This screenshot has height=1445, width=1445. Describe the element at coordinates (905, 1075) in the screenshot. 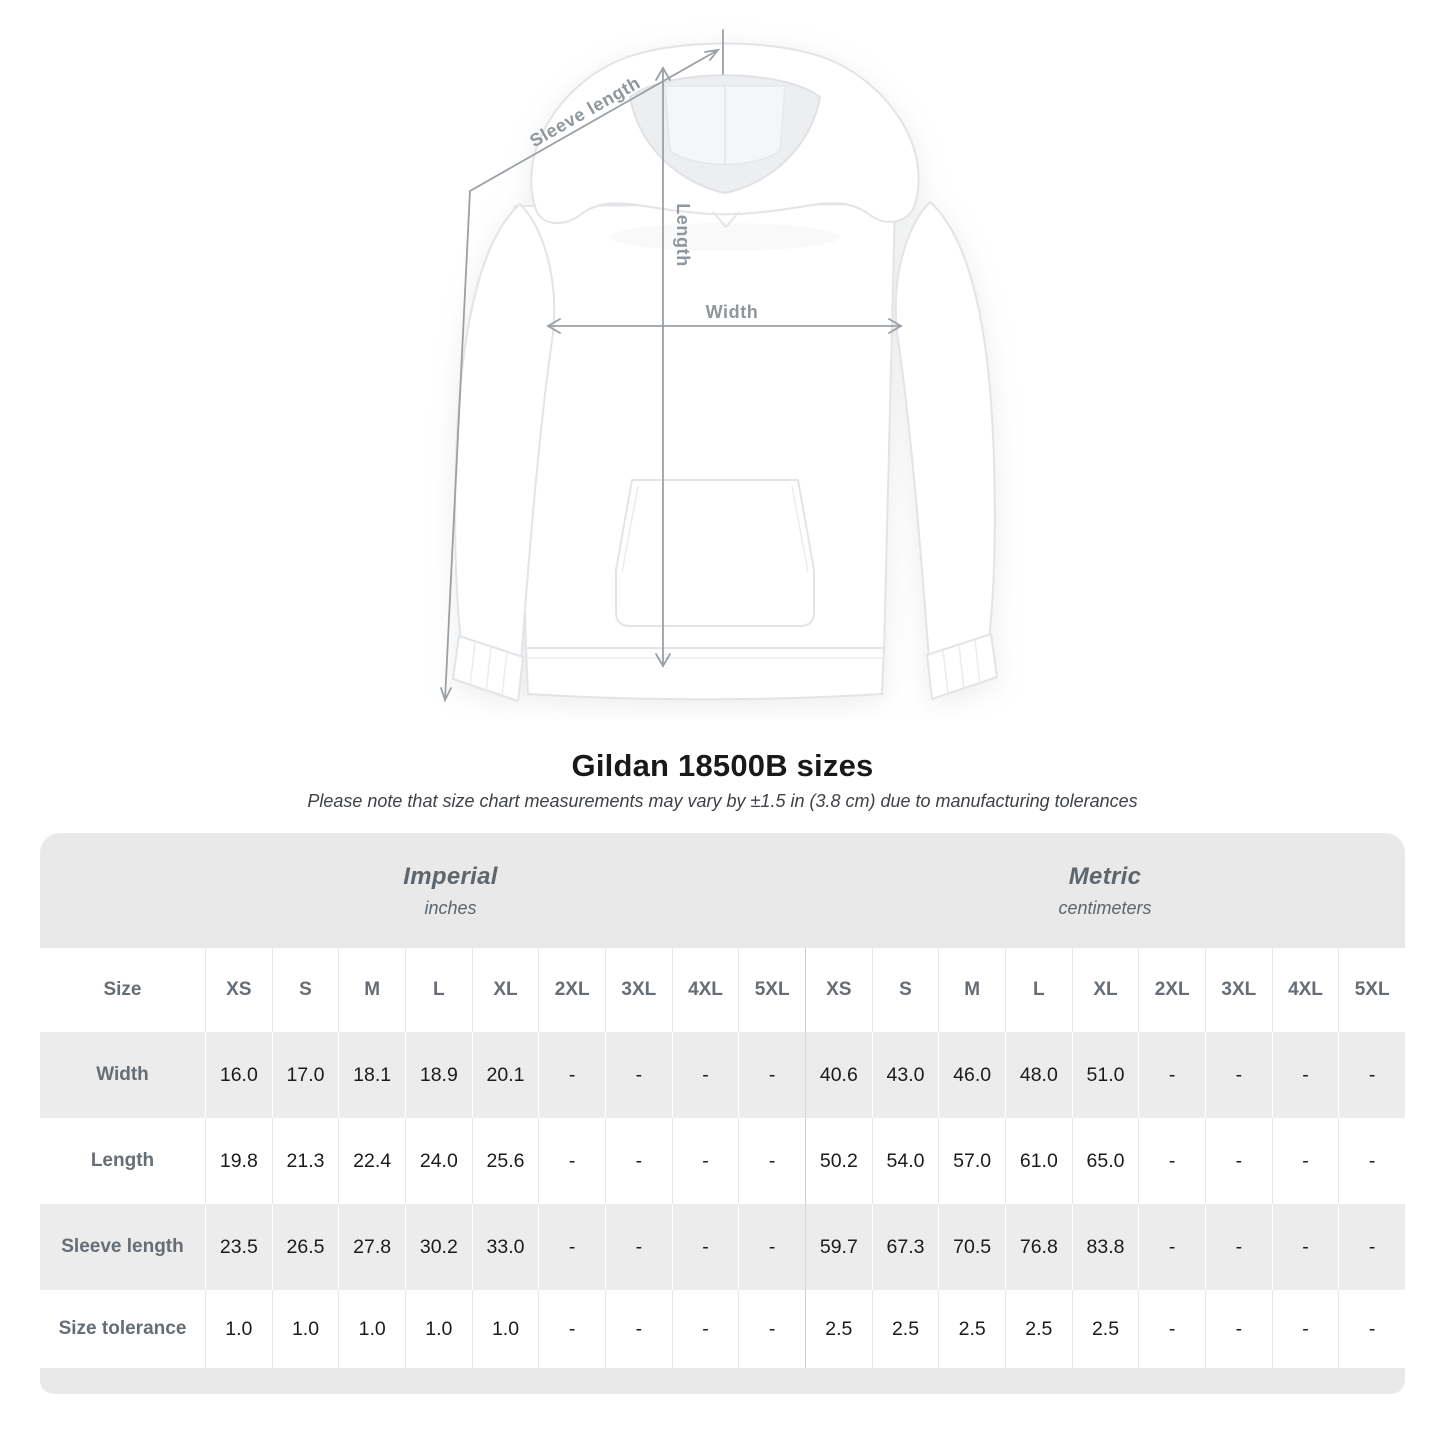

I see `value-cell: 43.0` at that location.